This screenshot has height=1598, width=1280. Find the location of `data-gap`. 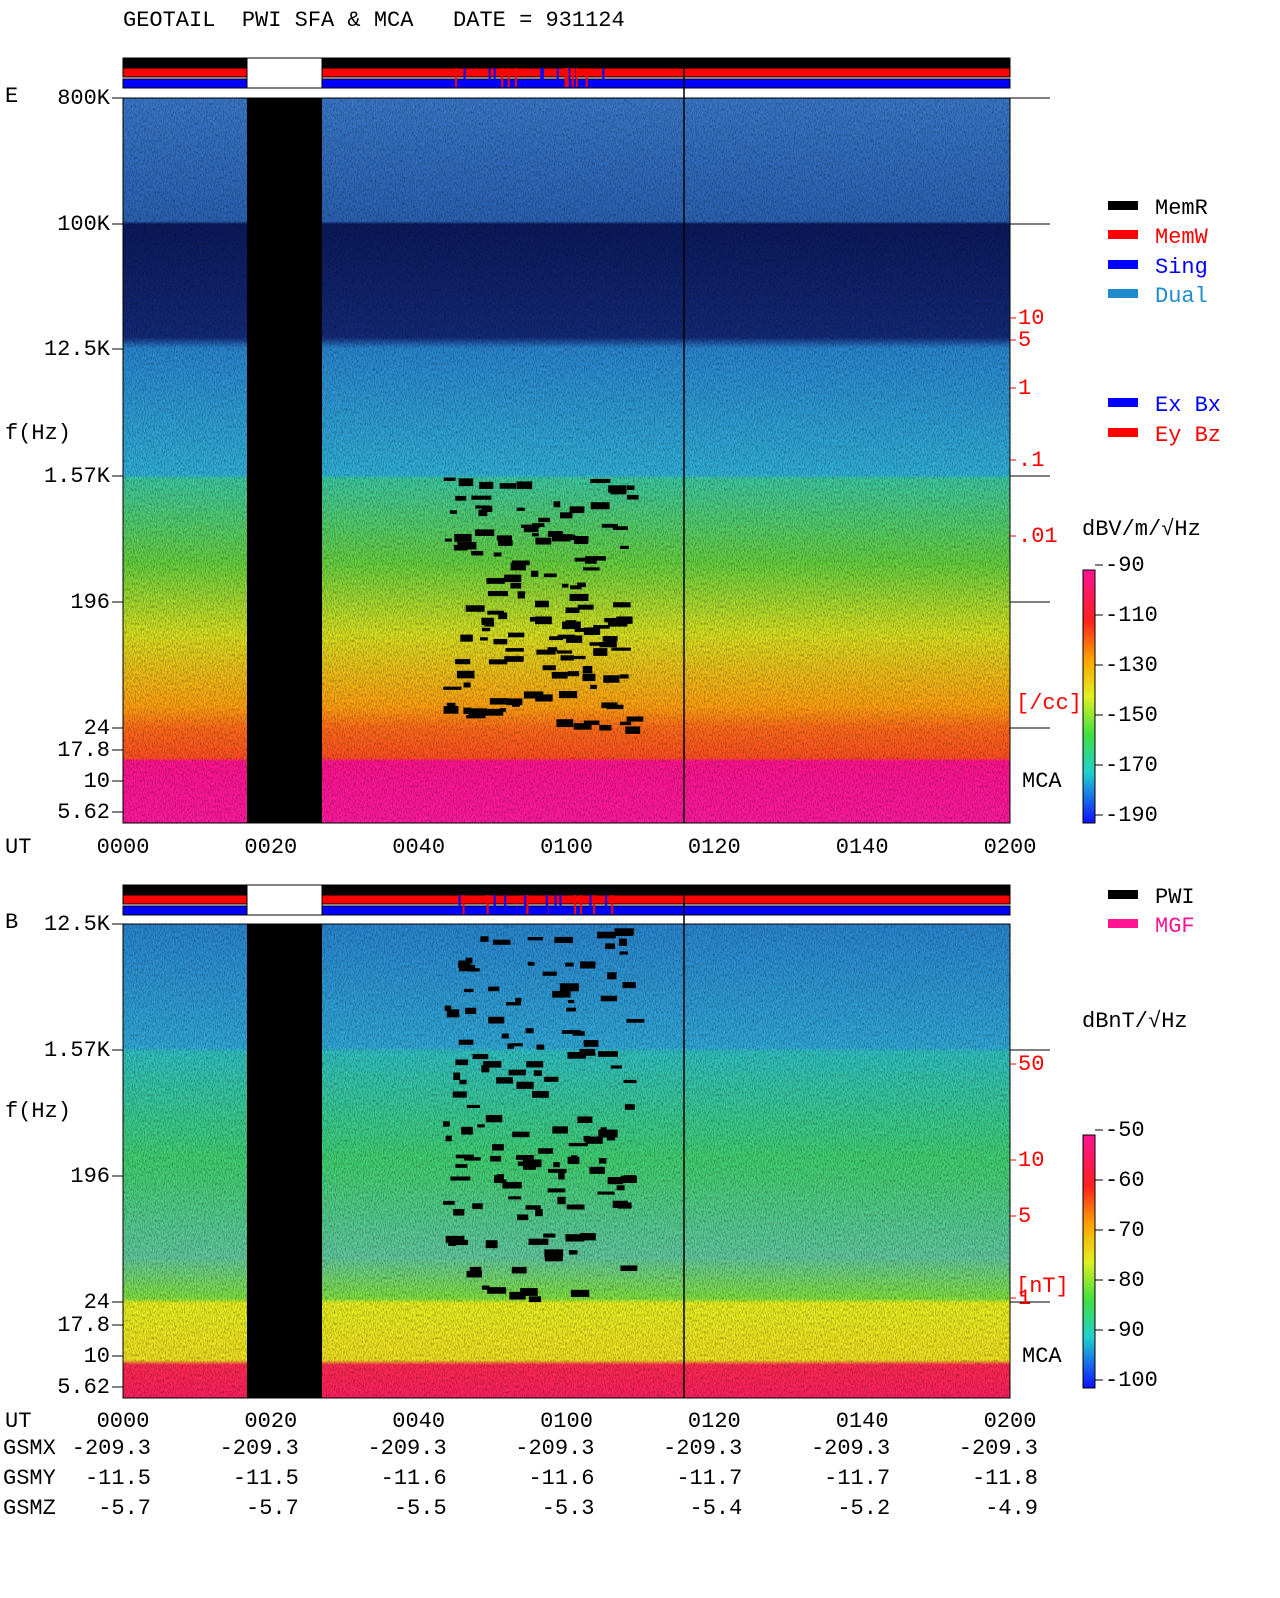

data-gap is located at coordinates (284, 460).